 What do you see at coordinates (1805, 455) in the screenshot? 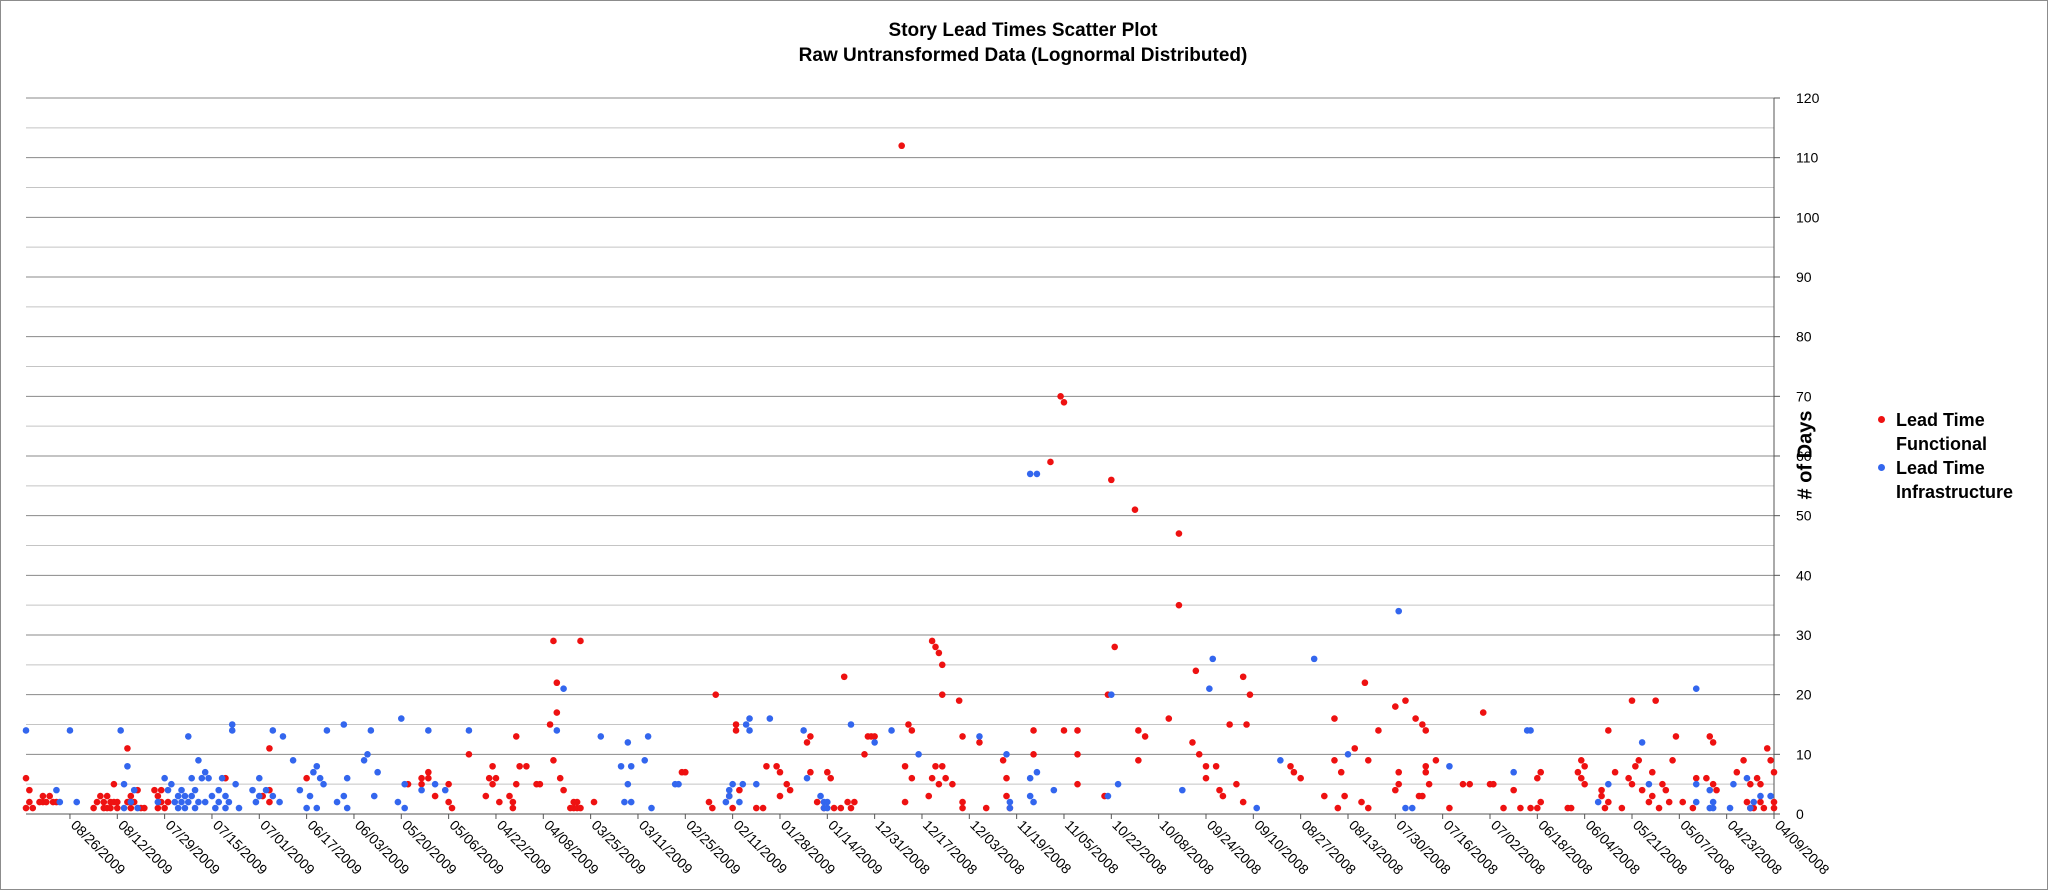
I see `y-axis-label: # of Days` at bounding box center [1805, 455].